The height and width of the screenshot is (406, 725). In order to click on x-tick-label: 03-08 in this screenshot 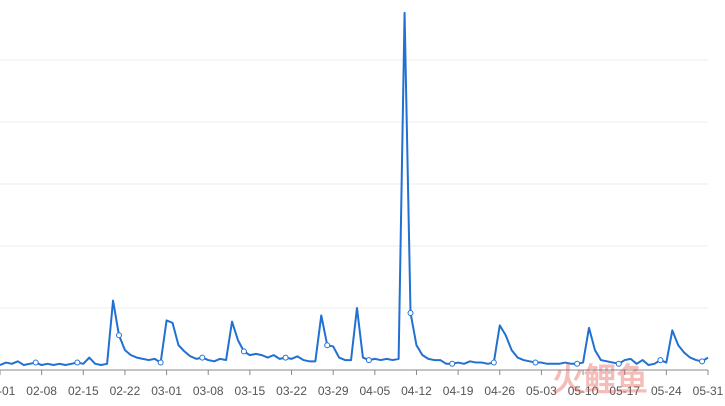, I will do `click(208, 391)`.